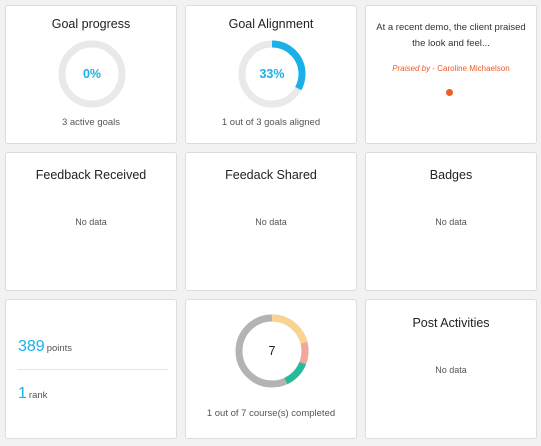 This screenshot has height=446, width=541. I want to click on donut-segment-yellow, so click(272, 351).